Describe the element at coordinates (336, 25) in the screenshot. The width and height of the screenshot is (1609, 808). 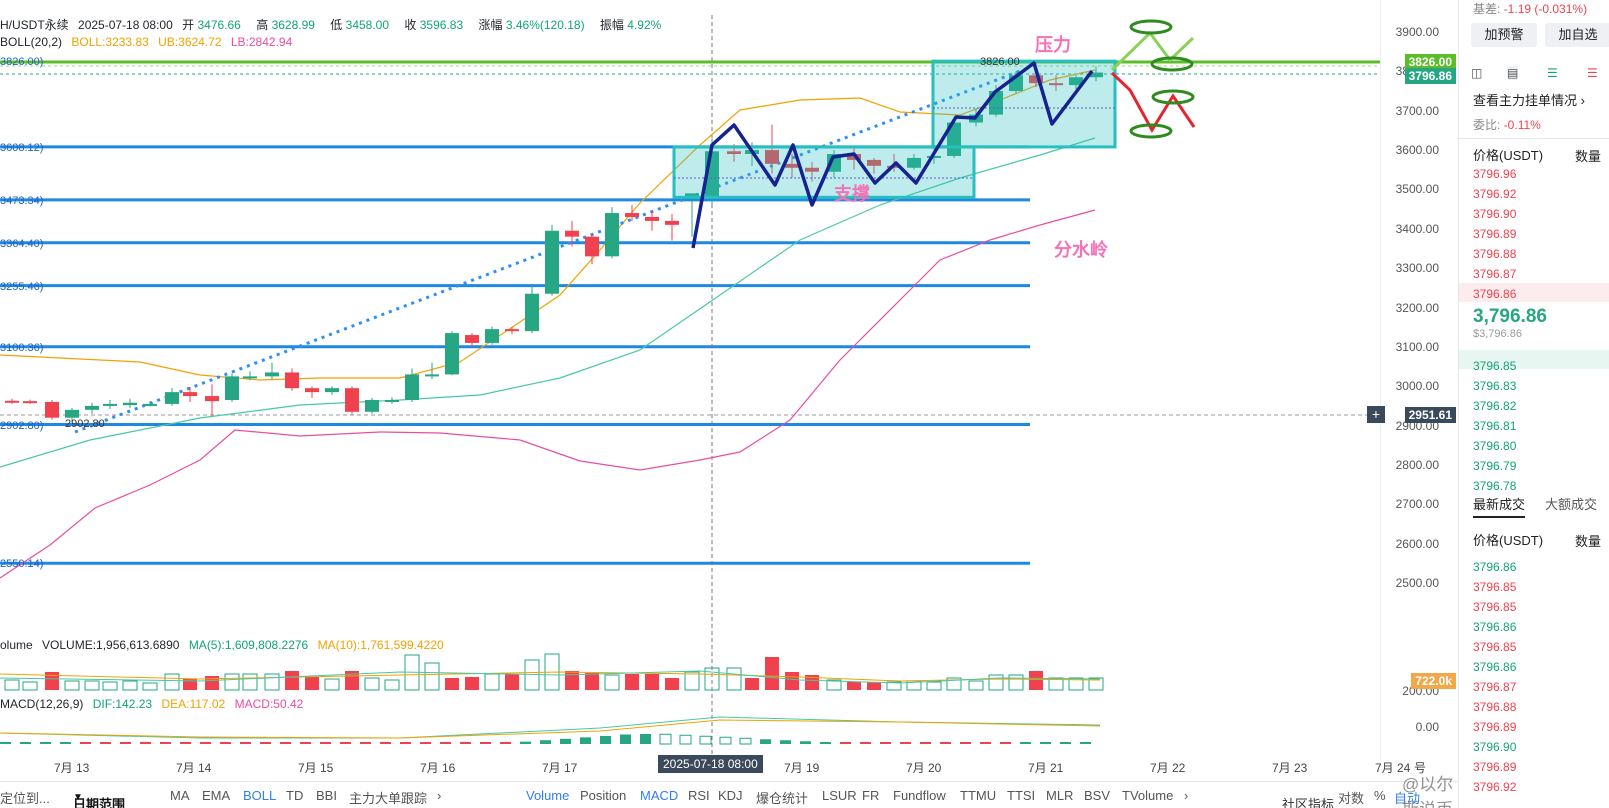
I see `low-label: 低` at that location.